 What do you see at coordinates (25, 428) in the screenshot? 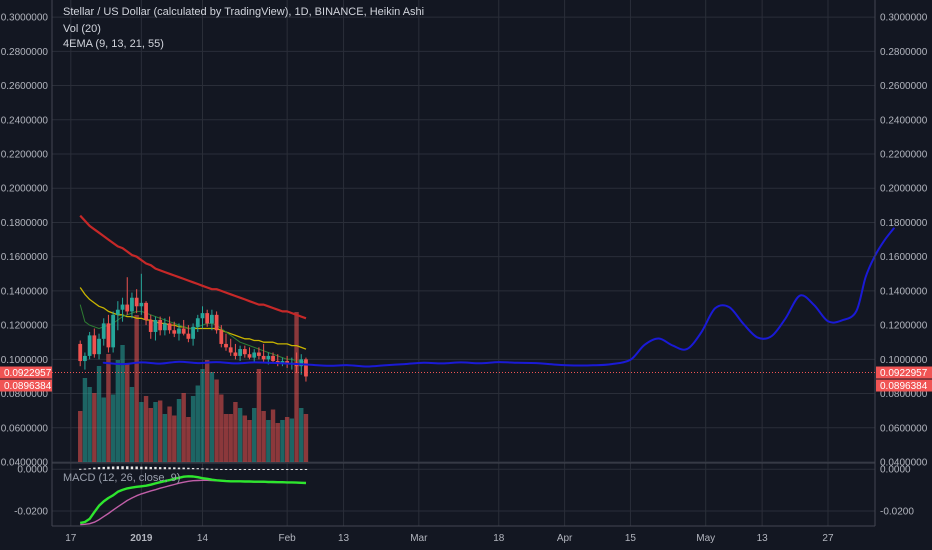
I see `price-tick-left: 0.0600000` at bounding box center [25, 428].